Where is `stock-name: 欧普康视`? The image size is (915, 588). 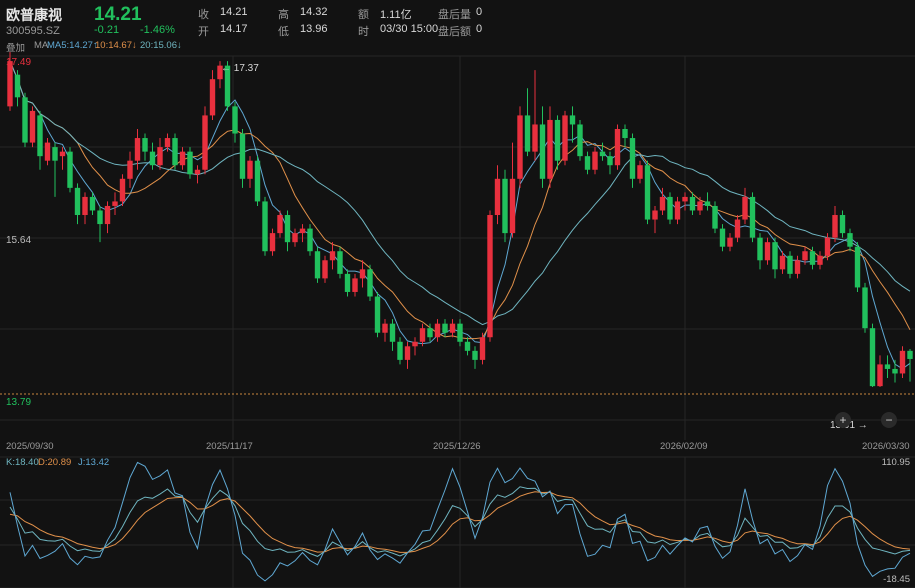
stock-name: 欧普康视 is located at coordinates (34, 15).